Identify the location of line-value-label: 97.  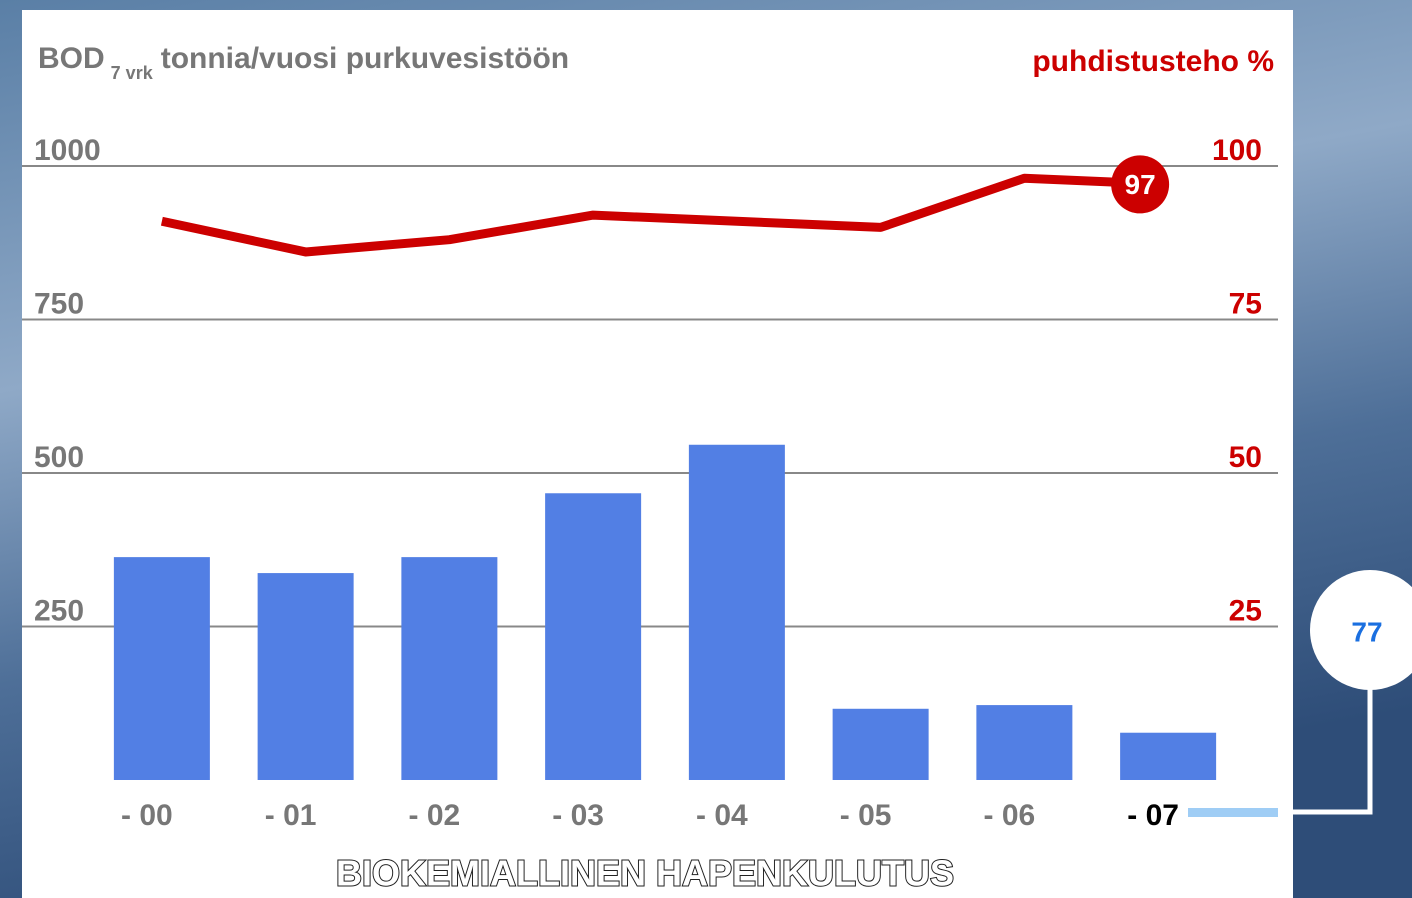
(1140, 184).